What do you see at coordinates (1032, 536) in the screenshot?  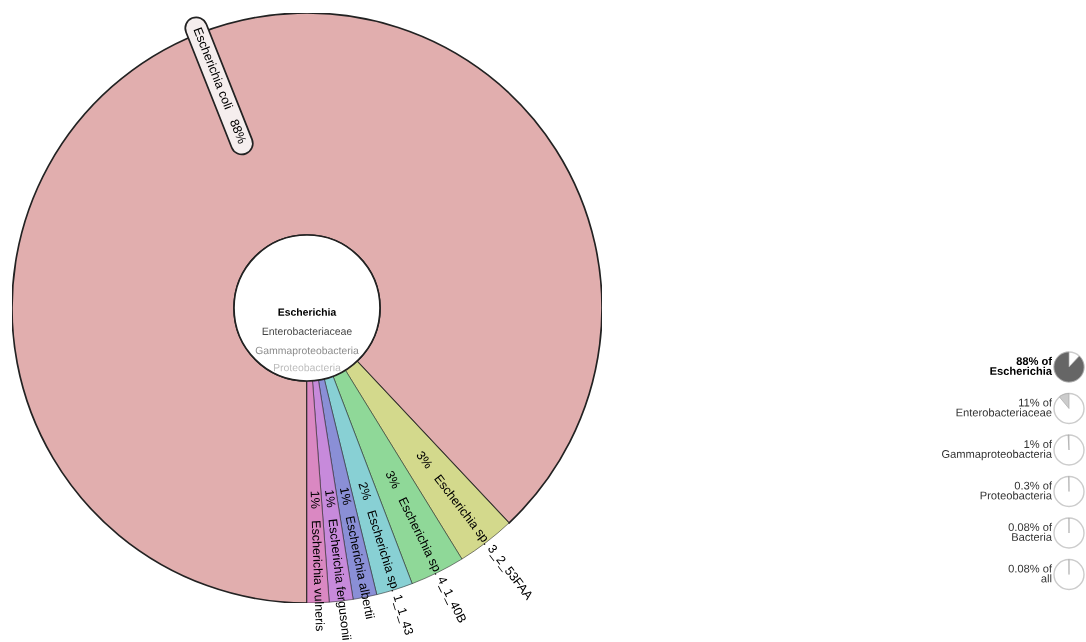 I see `category-label: Bacteria` at bounding box center [1032, 536].